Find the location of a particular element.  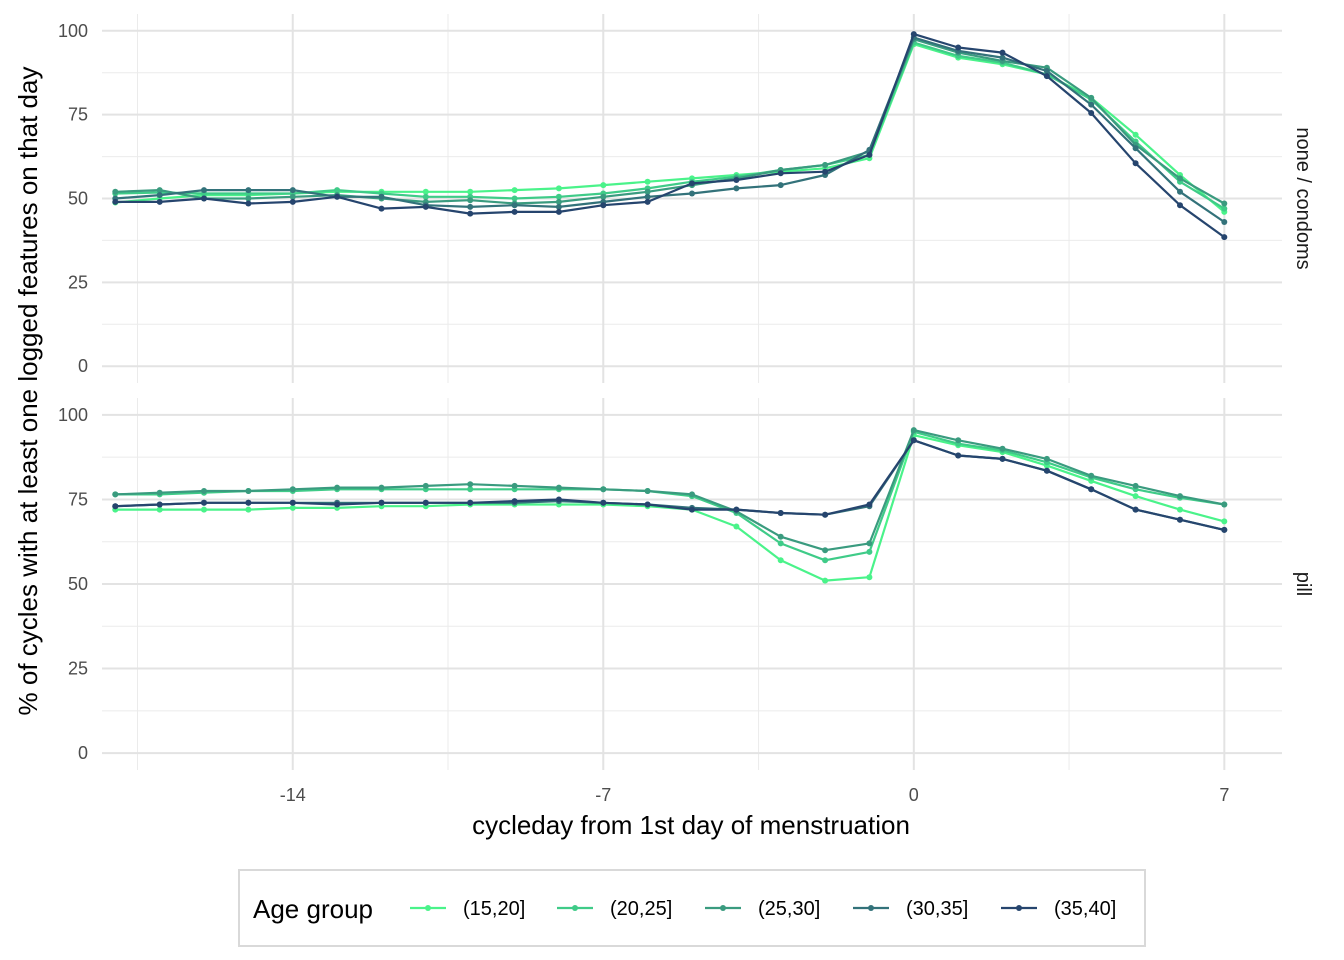

x-axis-title: cycleday from 1st day of menstruation is located at coordinates (691, 825).